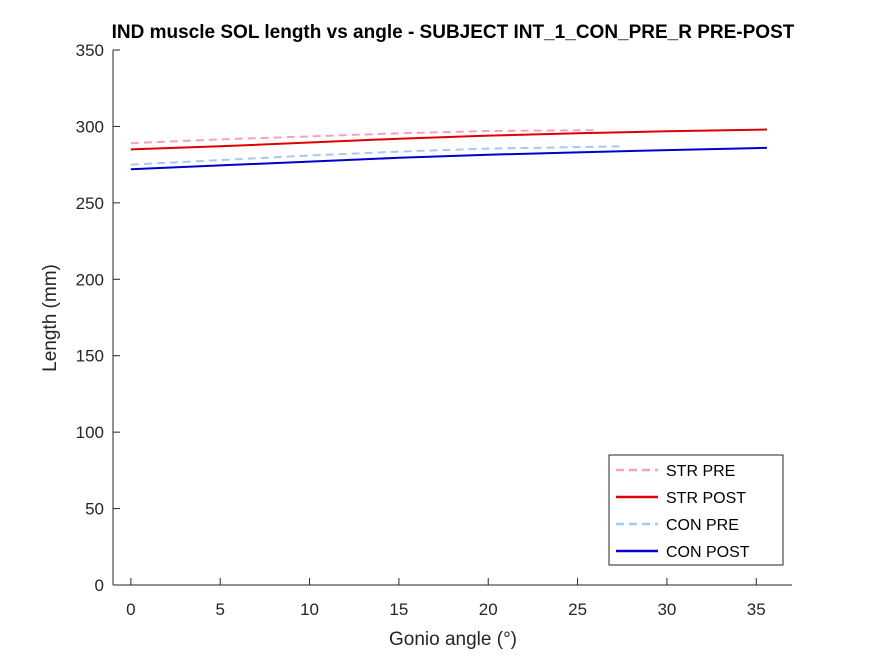  I want to click on legend-label: CON PRE, so click(702, 525).